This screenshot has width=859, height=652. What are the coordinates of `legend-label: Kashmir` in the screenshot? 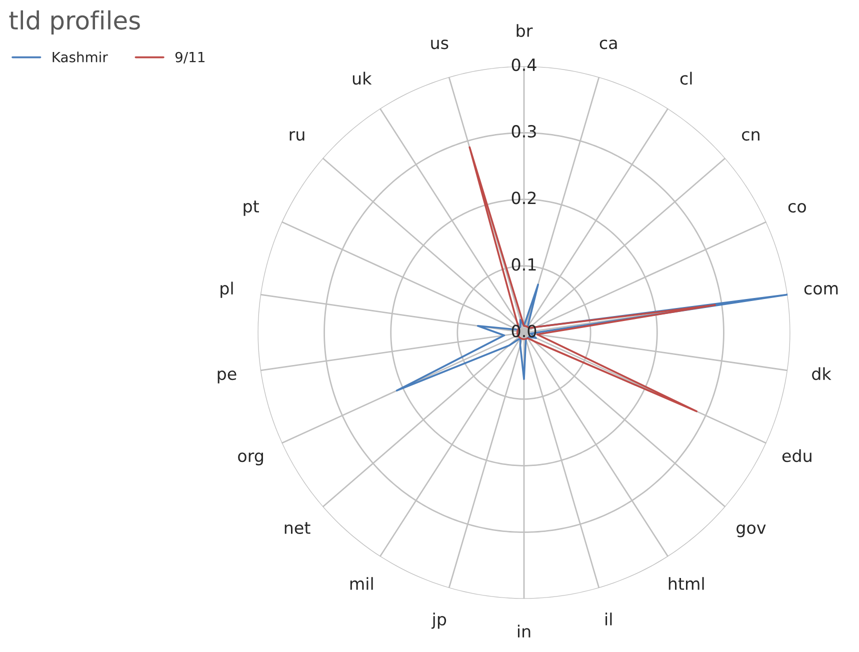 It's located at (80, 57).